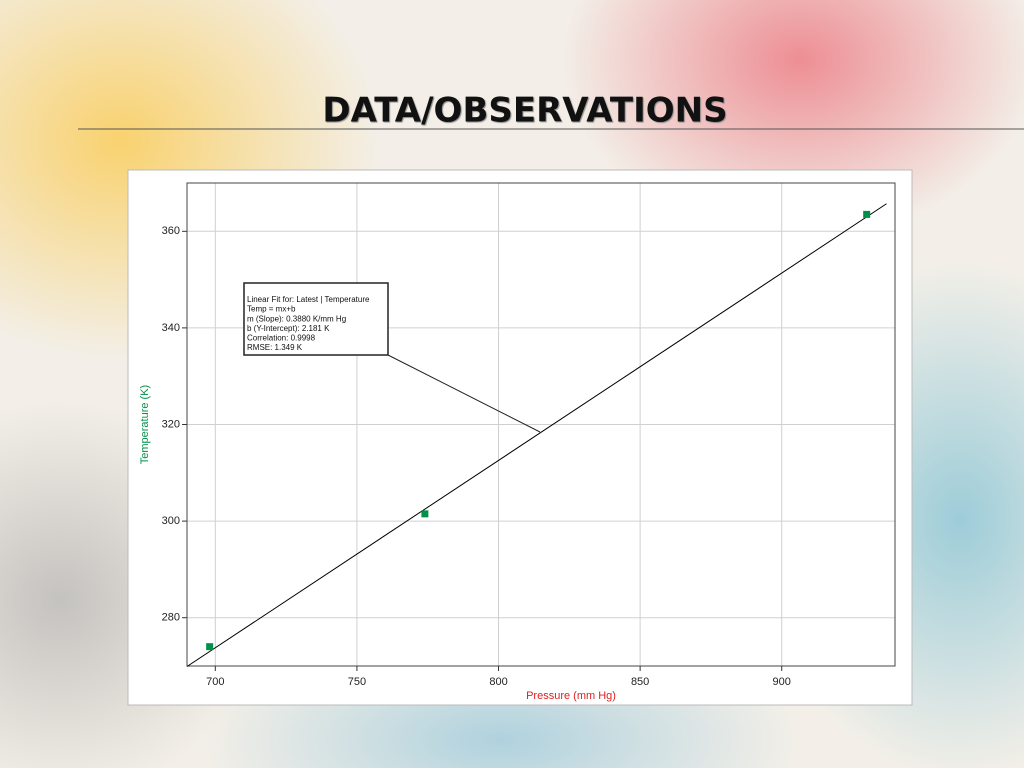 This screenshot has width=1024, height=768. I want to click on annotation-line: m (Slope): 0.3880 K/mm Hg, so click(296, 318).